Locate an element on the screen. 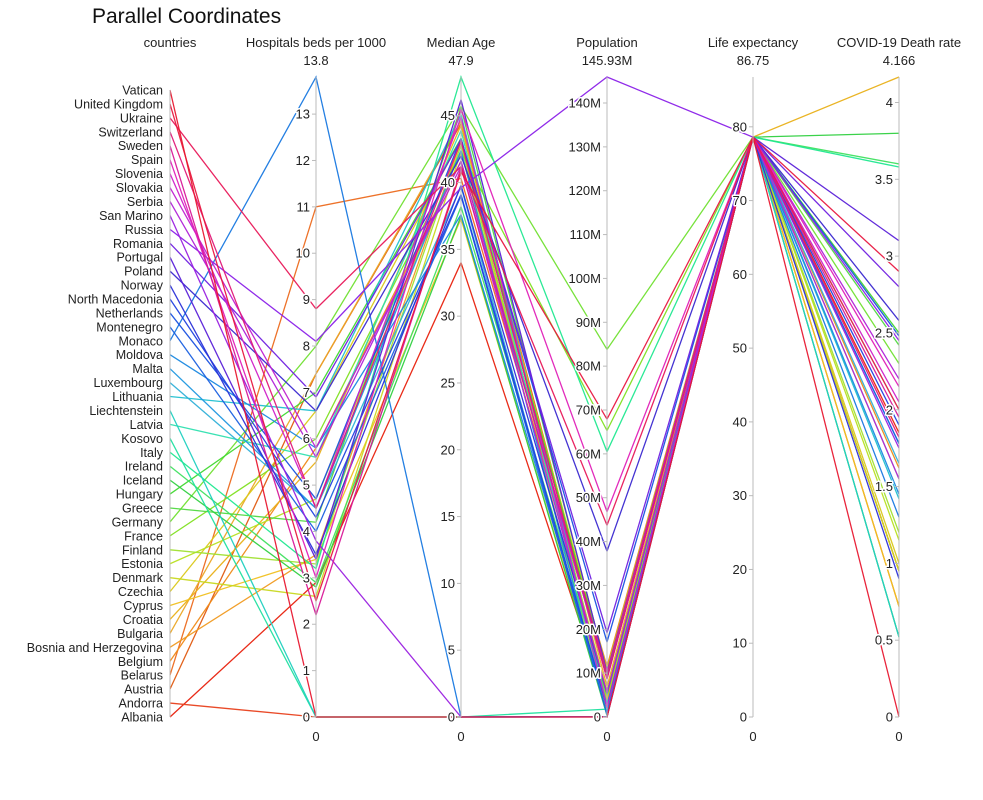 The width and height of the screenshot is (983, 800). category-label: Montenegro is located at coordinates (129, 327).